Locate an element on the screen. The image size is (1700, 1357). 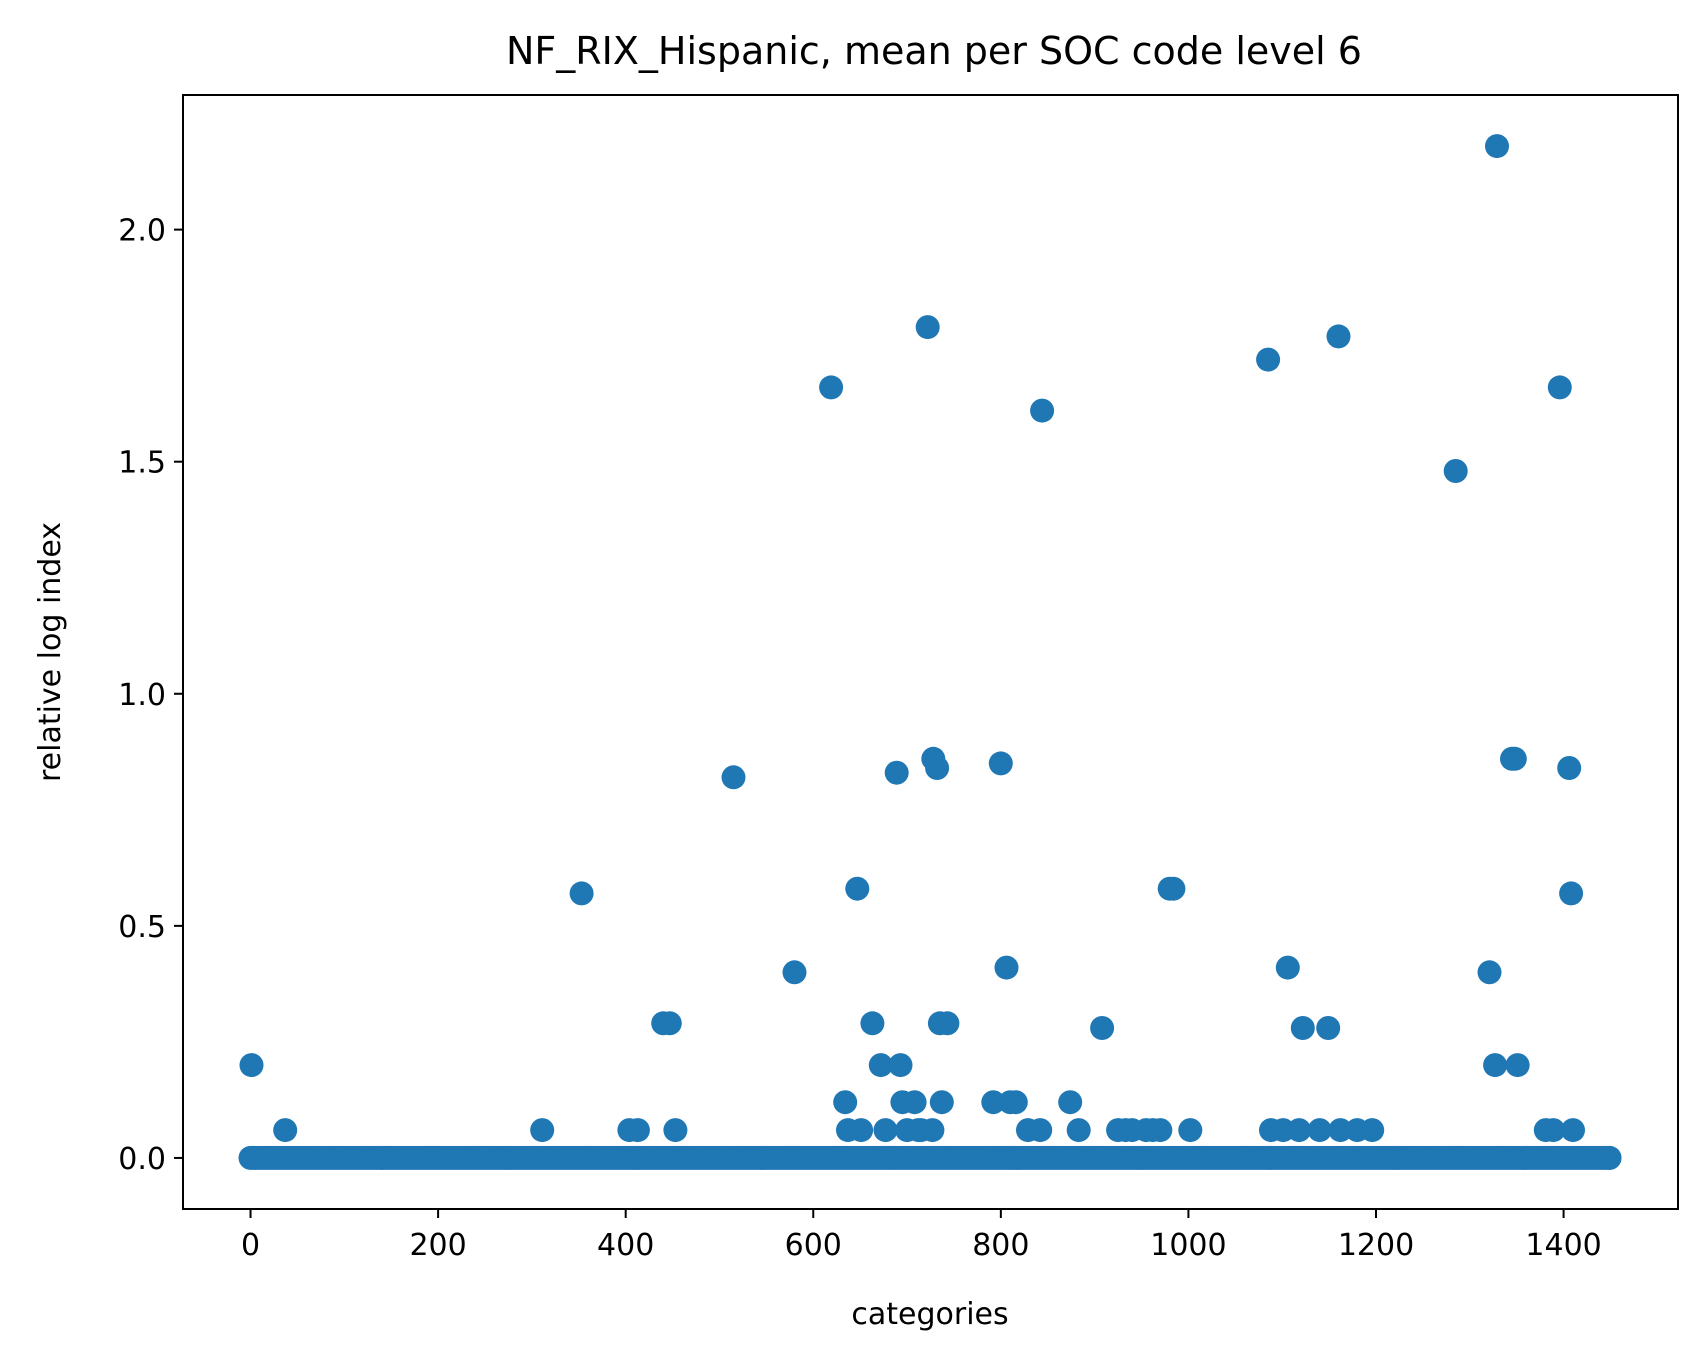
y-axis-label: relative log index is located at coordinates (50, 652).